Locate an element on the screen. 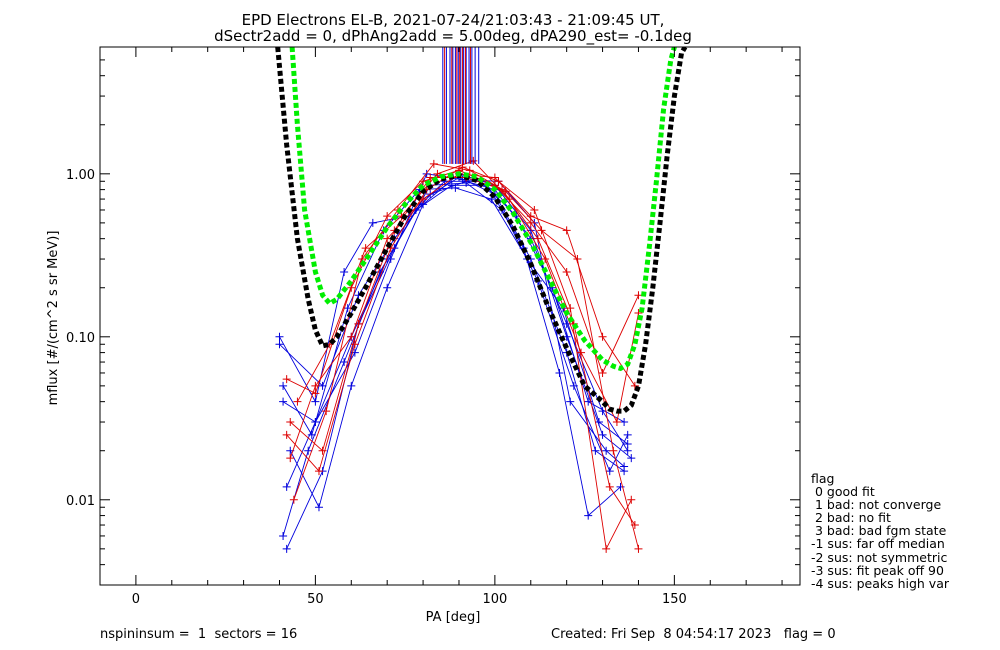 Image resolution: width=1000 pixels, height=650 pixels. y-tick-label: 1.00 is located at coordinates (80, 175).